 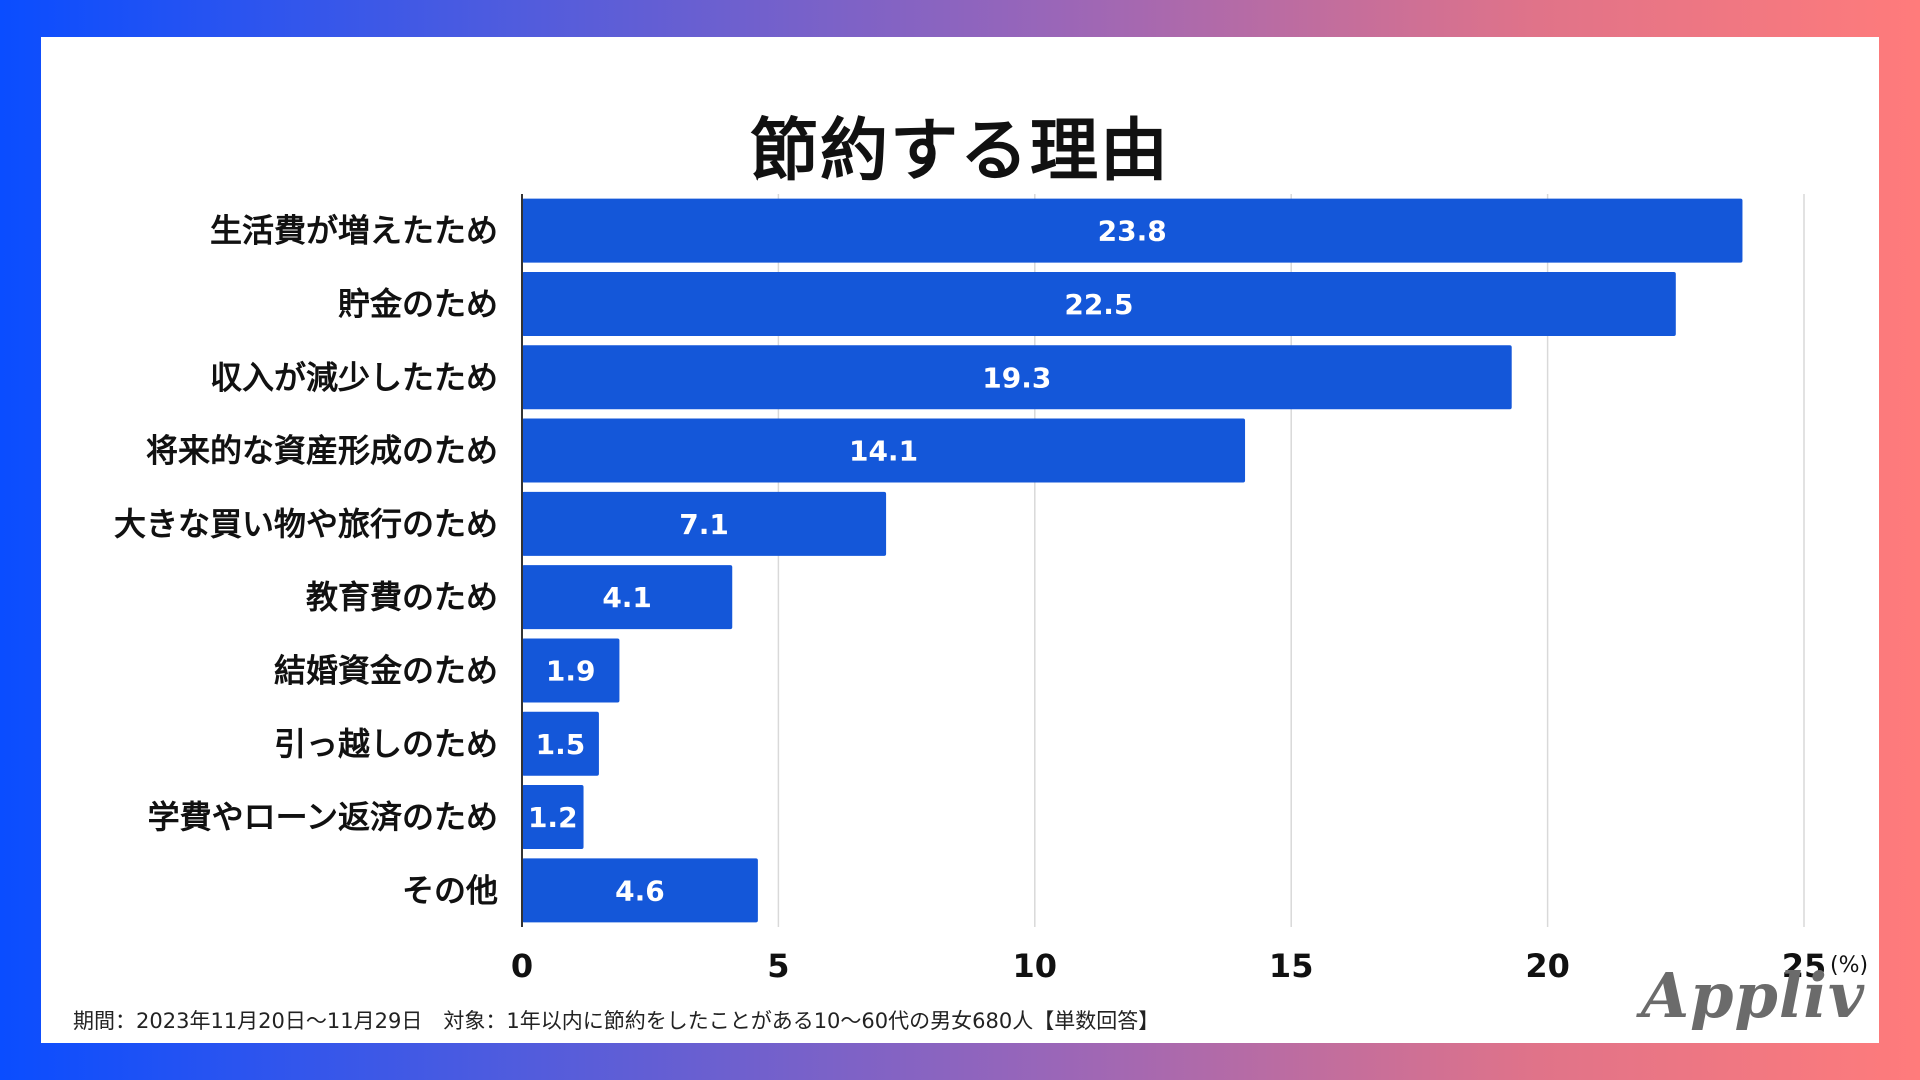 What do you see at coordinates (306, 524) in the screenshot?
I see `category-label-5: 大きな買い物や旅行のため` at bounding box center [306, 524].